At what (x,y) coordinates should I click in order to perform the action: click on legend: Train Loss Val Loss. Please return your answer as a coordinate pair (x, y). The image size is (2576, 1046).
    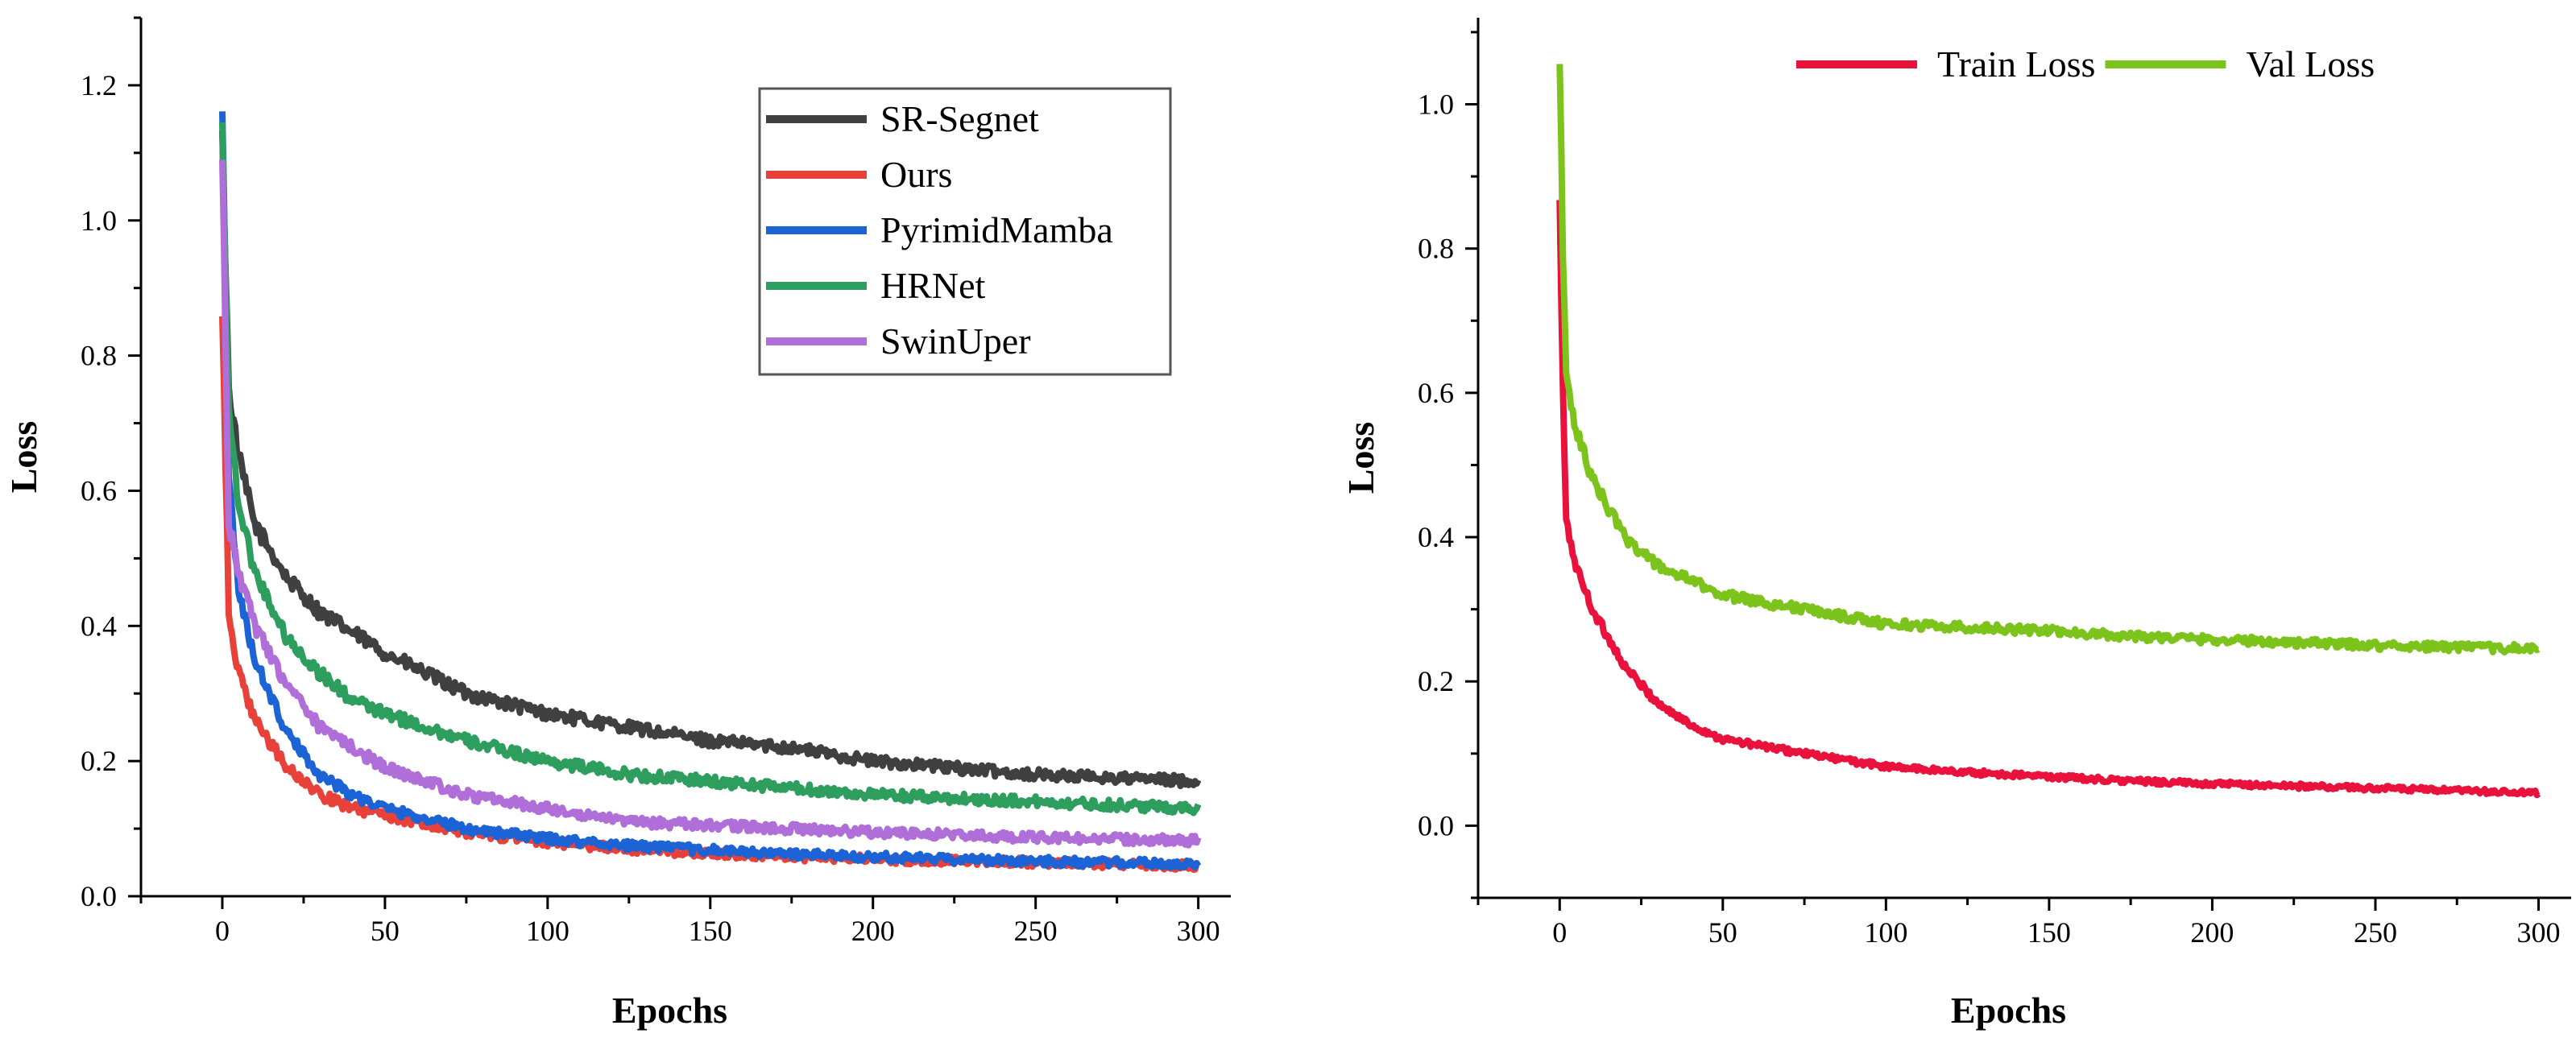
    Looking at the image, I should click on (2085, 64).